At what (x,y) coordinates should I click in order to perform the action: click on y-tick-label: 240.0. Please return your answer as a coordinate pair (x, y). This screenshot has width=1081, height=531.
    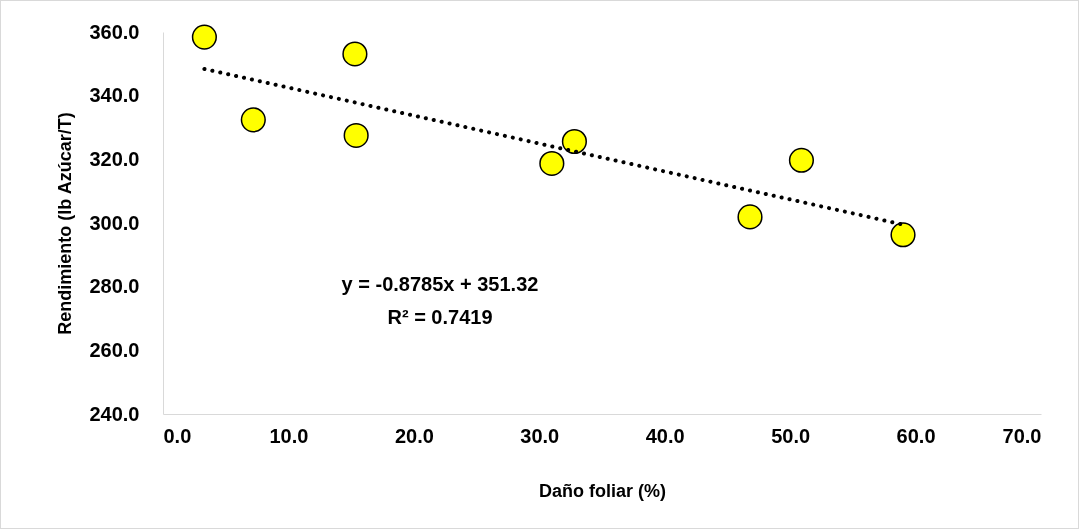
    Looking at the image, I should click on (114, 413).